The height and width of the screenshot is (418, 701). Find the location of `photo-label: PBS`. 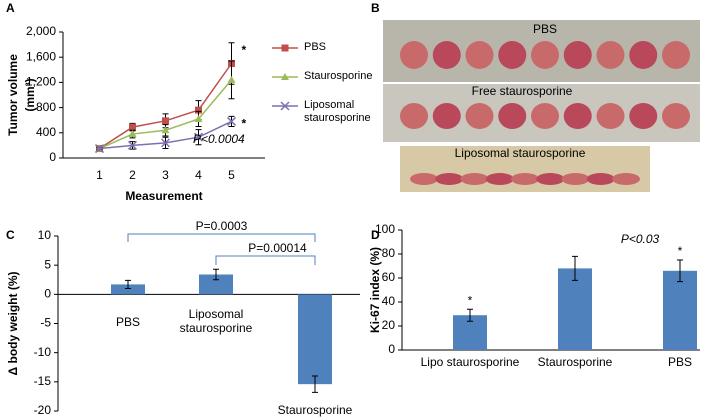

photo-label: PBS is located at coordinates (545, 29).